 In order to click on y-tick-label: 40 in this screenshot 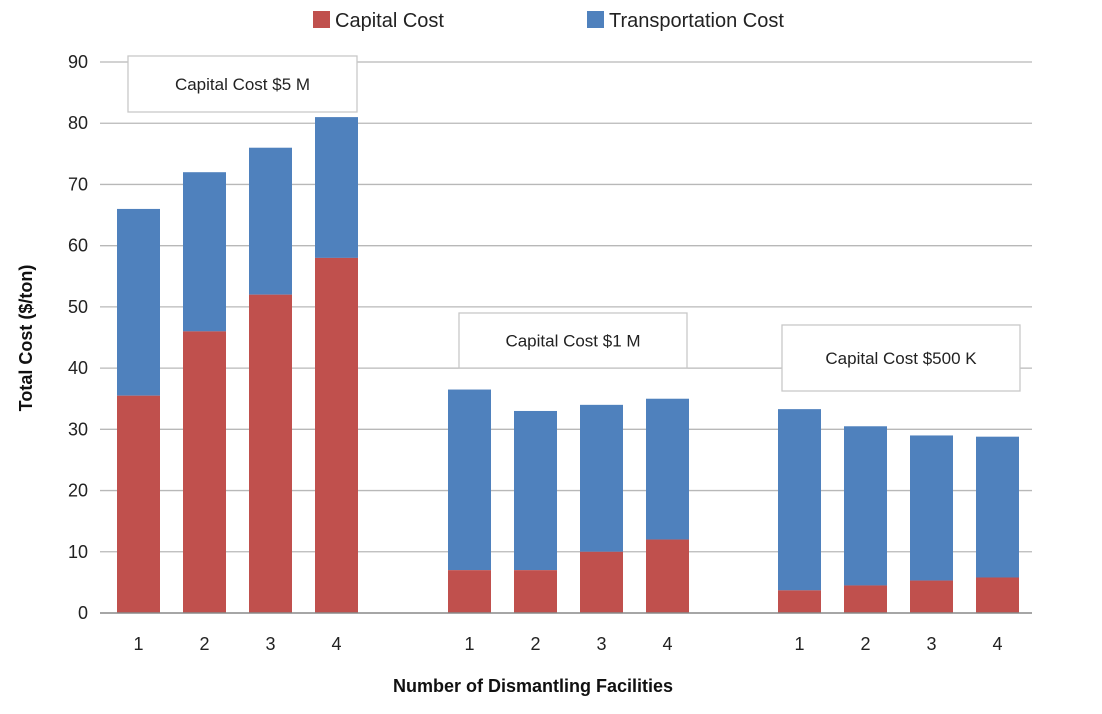, I will do `click(78, 368)`.